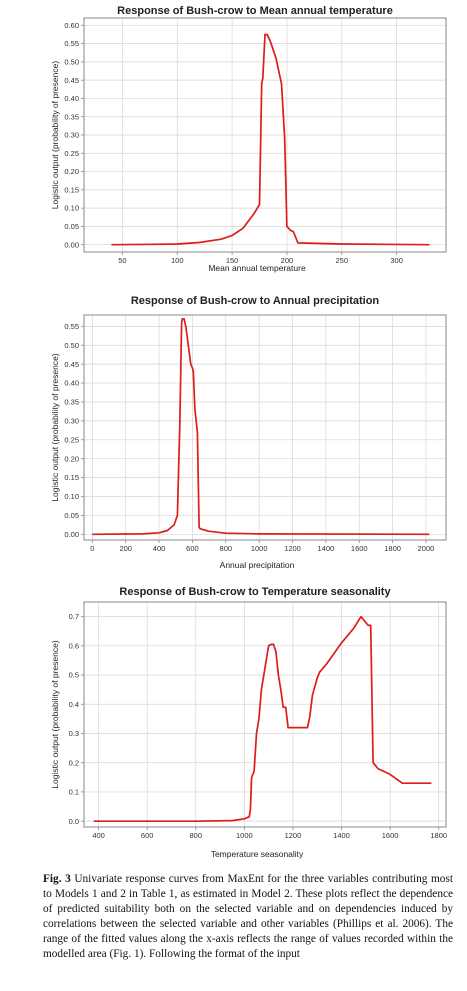 The height and width of the screenshot is (991, 467). What do you see at coordinates (74, 762) in the screenshot?
I see `y-tick-label: 0.2` at bounding box center [74, 762].